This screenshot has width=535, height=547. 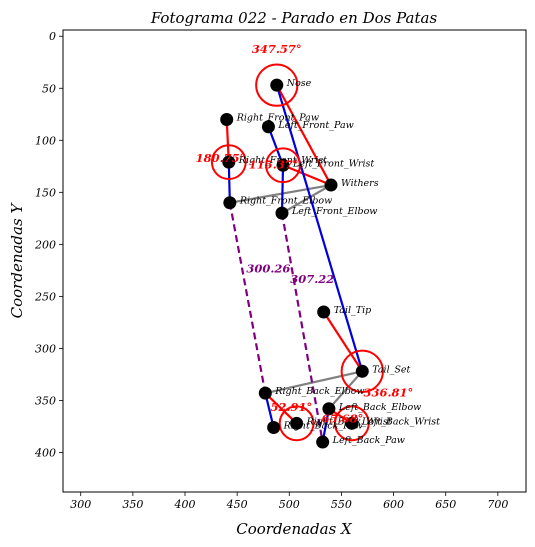 What do you see at coordinates (229, 182) in the screenshot?
I see `segment-right-front-wrist-to-right-front-elbow` at bounding box center [229, 182].